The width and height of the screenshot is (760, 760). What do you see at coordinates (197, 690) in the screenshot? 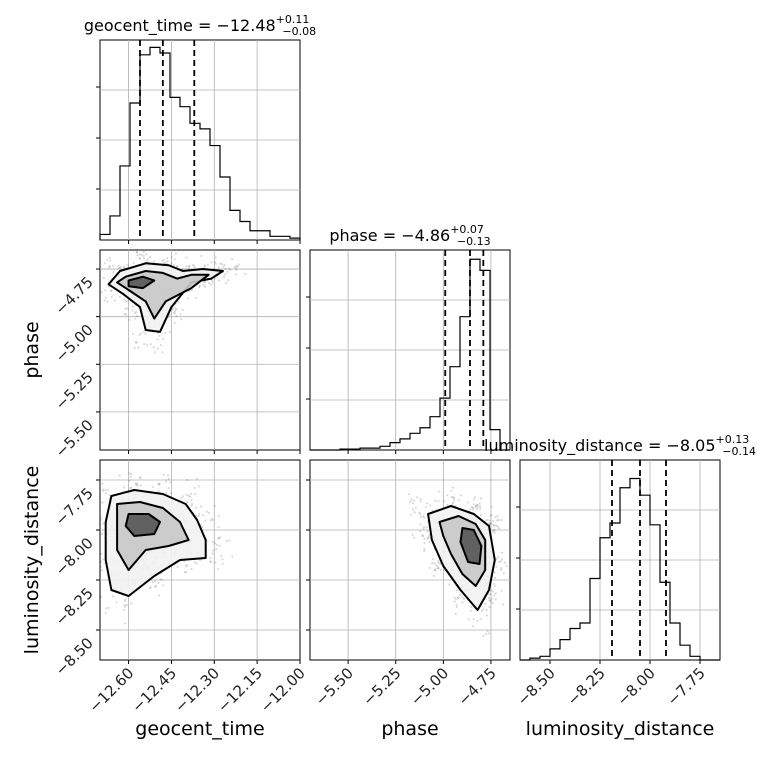
I see `x-tick-label: −12.30` at bounding box center [197, 690].